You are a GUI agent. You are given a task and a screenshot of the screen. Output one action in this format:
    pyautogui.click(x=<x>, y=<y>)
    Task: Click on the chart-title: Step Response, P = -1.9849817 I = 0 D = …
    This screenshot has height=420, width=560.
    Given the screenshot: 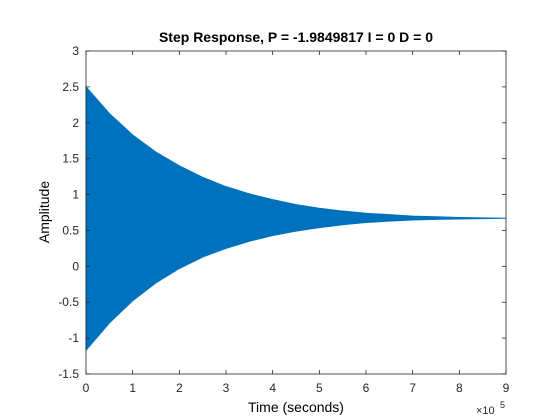 What is the action you would take?
    pyautogui.click(x=296, y=37)
    